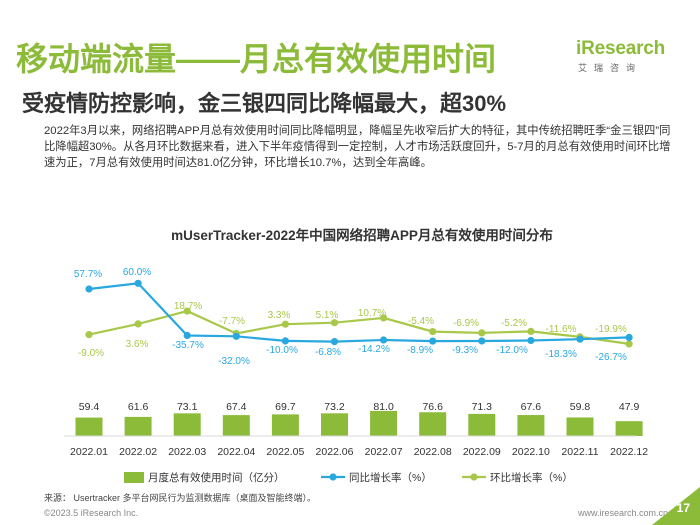 This screenshot has height=525, width=700. Describe the element at coordinates (683, 508) in the screenshot. I see `page-number: 17` at that location.